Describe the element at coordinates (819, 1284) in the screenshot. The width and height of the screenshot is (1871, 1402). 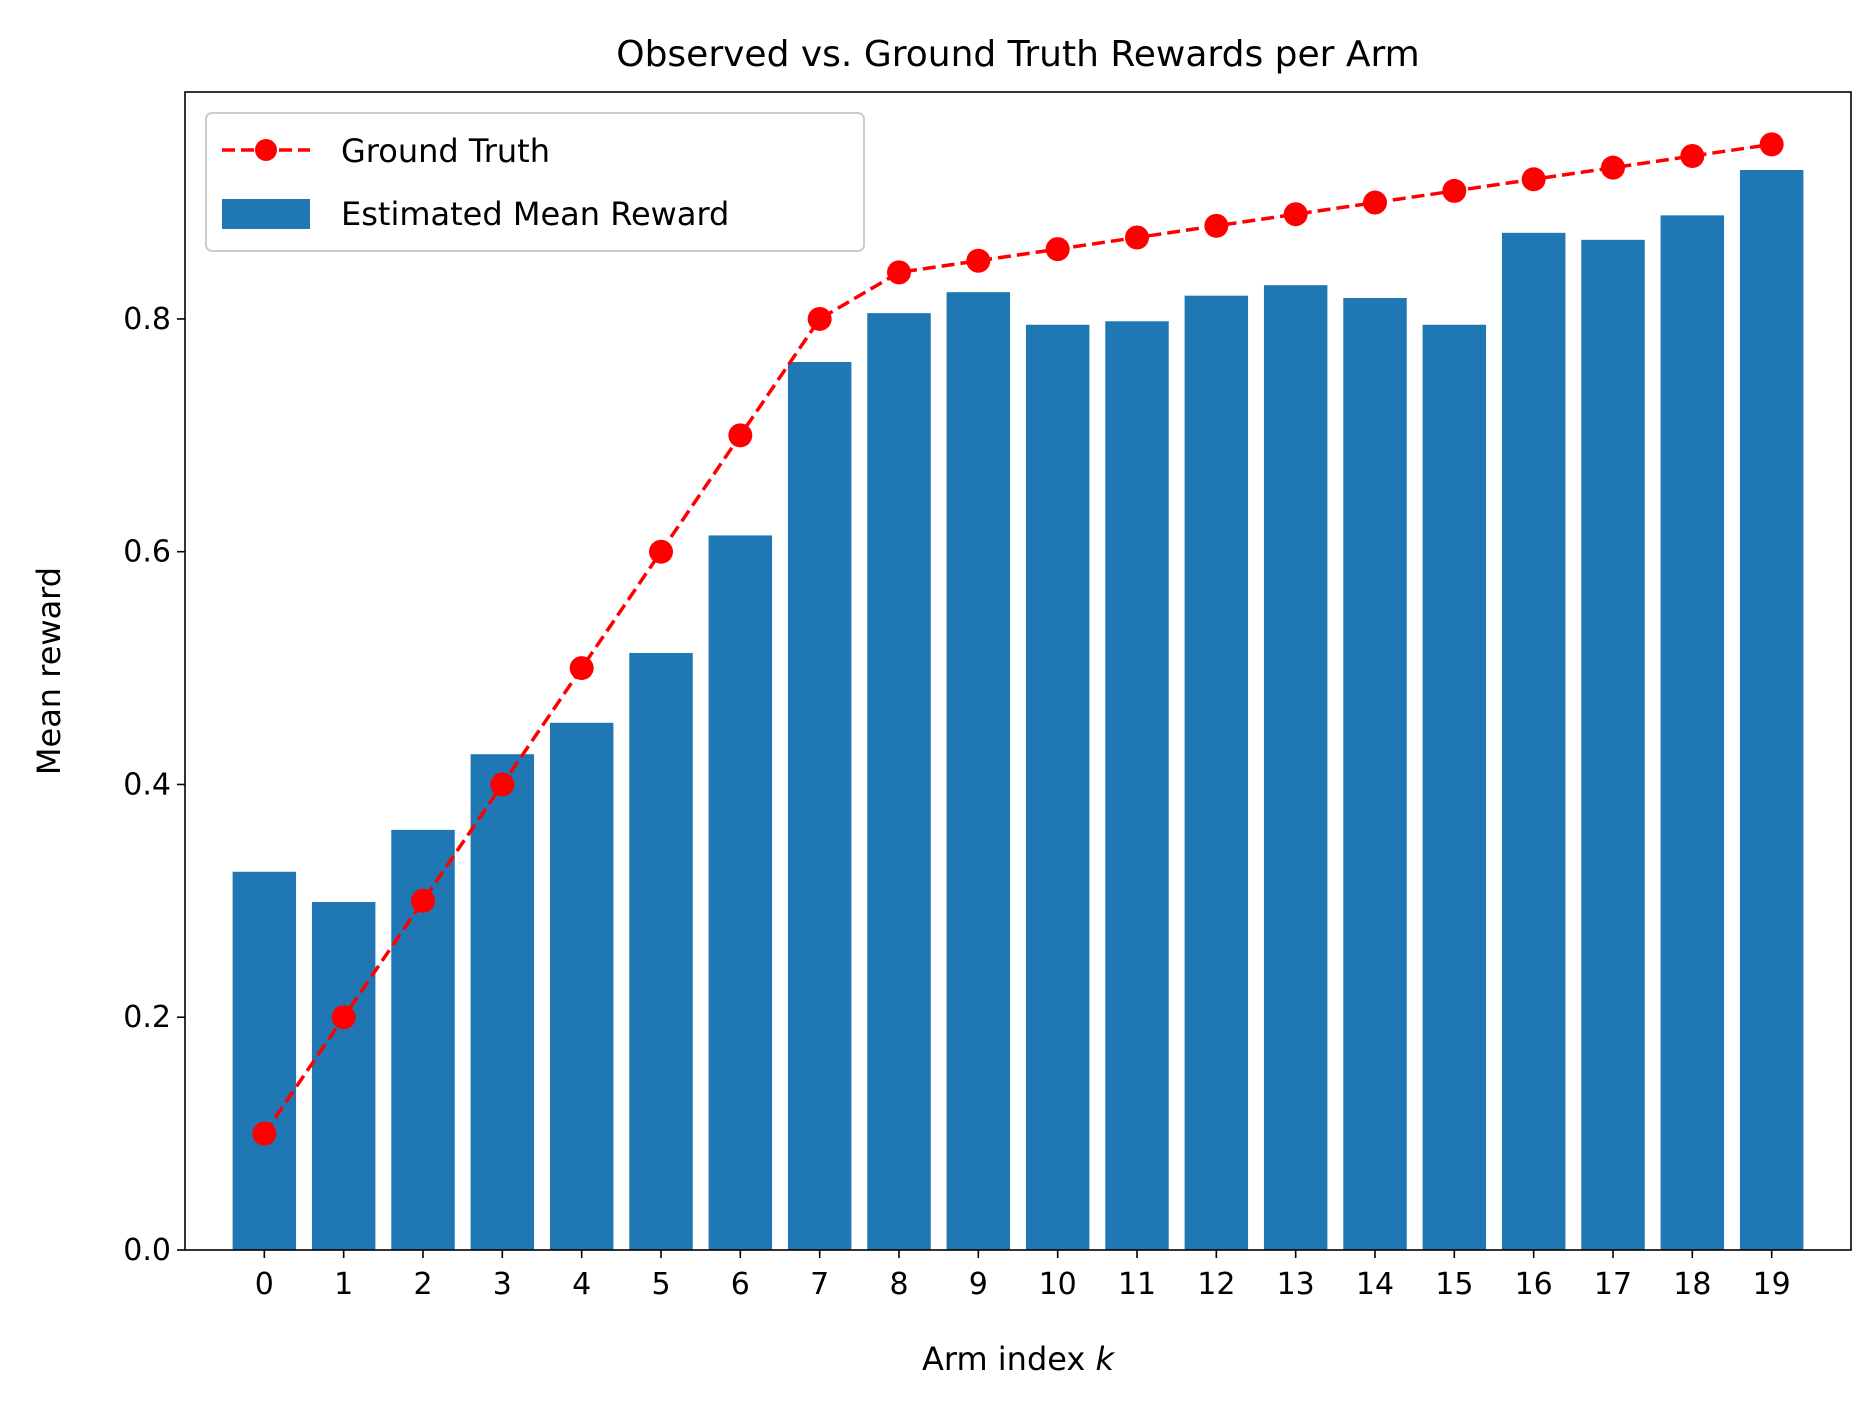
I see `x-tick-label: 7` at that location.